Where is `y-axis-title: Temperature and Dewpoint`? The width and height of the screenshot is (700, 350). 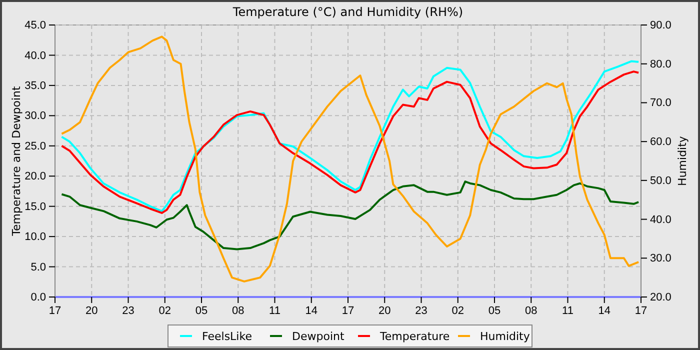
y-axis-title: Temperature and Dewpoint is located at coordinates (16, 161).